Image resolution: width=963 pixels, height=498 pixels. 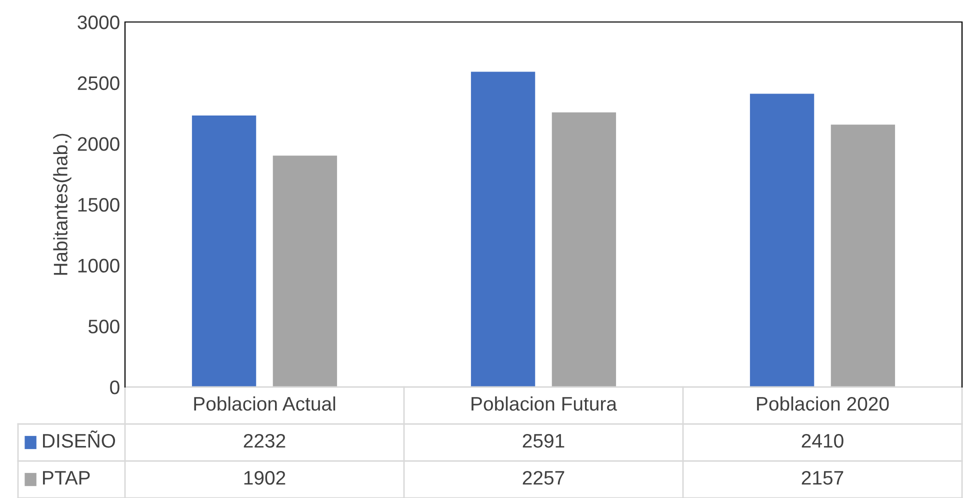 What do you see at coordinates (99, 205) in the screenshot?
I see `y-tick-label: 1500` at bounding box center [99, 205].